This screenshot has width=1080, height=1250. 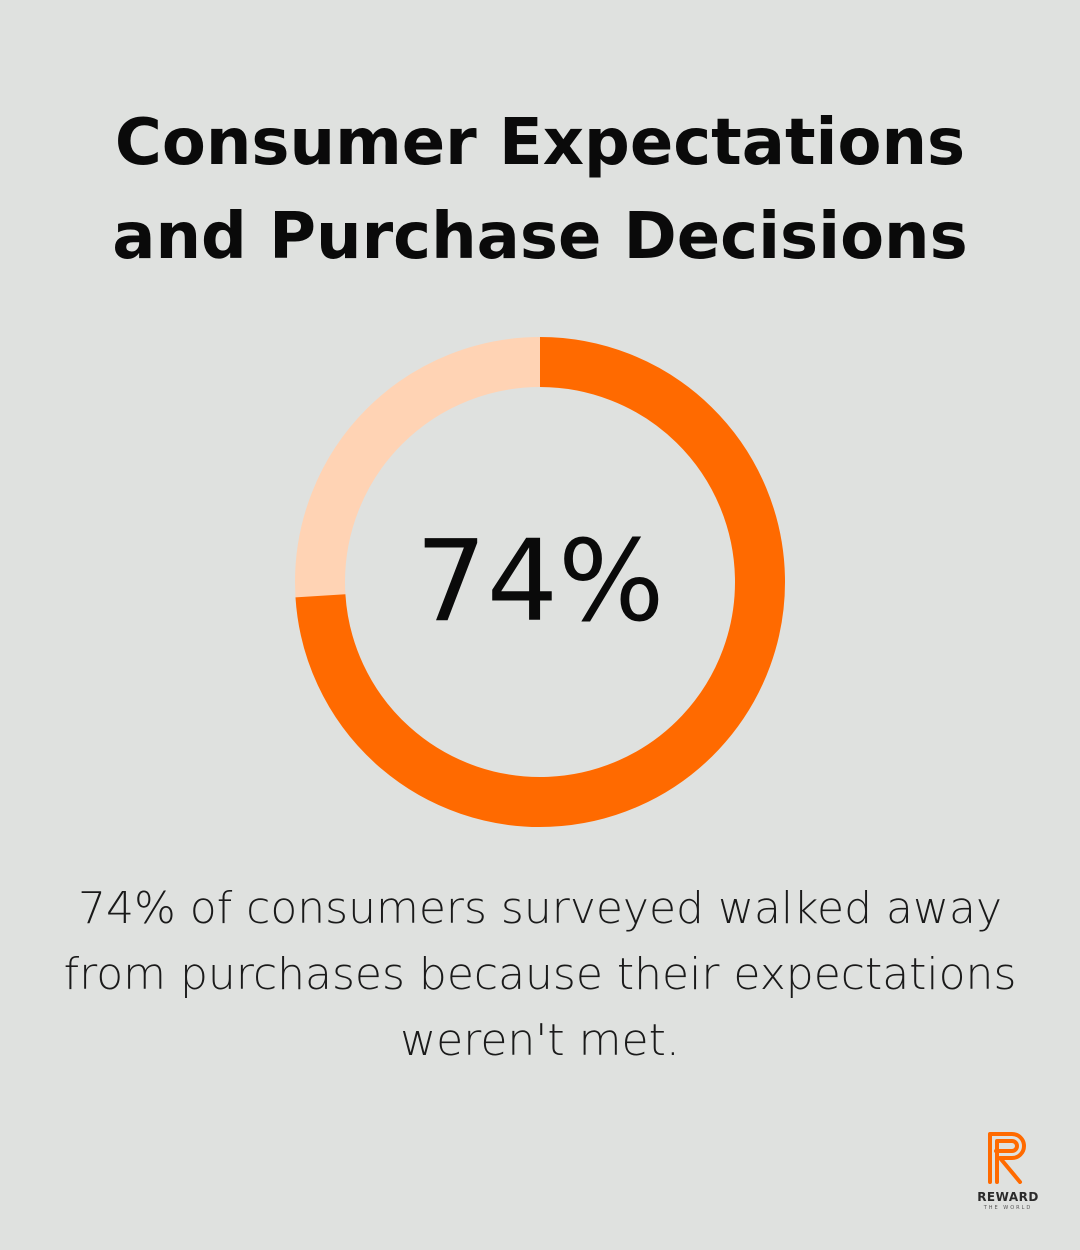 What do you see at coordinates (1008, 1208) in the screenshot?
I see `logo-tagline: THE WORLD` at bounding box center [1008, 1208].